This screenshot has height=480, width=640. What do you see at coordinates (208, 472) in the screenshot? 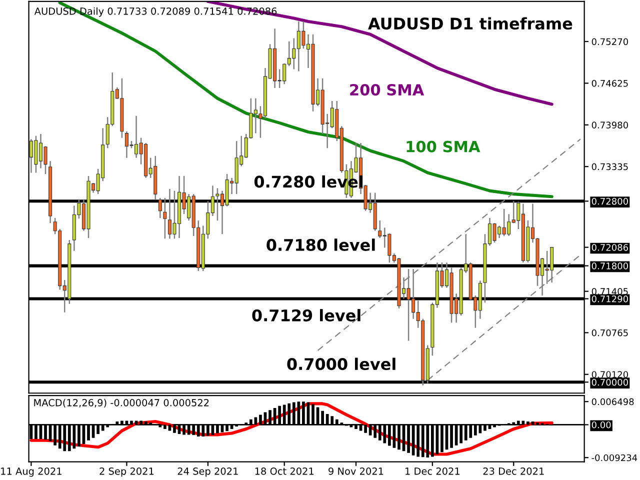
I see `x-tick-label: 24 Sep 2021` at bounding box center [208, 472].